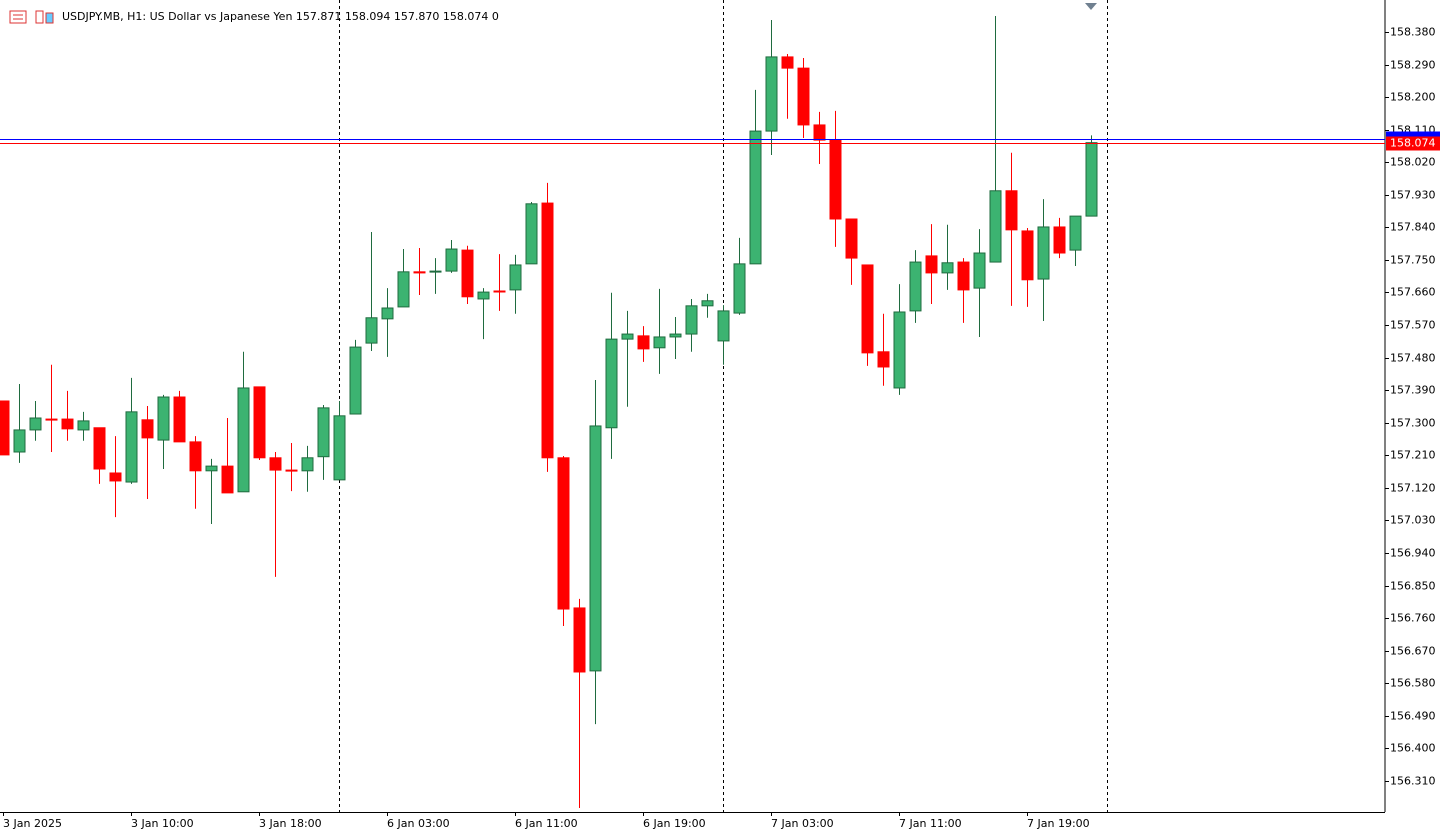 The height and width of the screenshot is (833, 1456). What do you see at coordinates (1413, 748) in the screenshot?
I see `y-tick-label: 156.400` at bounding box center [1413, 748].